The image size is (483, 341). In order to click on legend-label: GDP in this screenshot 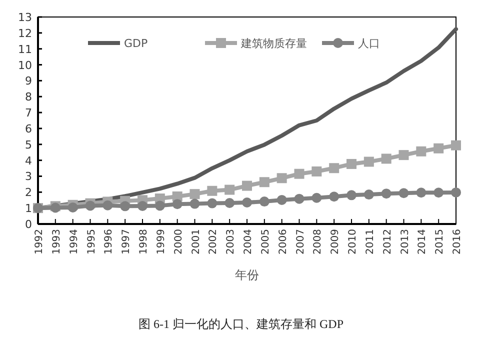, I will do `click(136, 43)`.